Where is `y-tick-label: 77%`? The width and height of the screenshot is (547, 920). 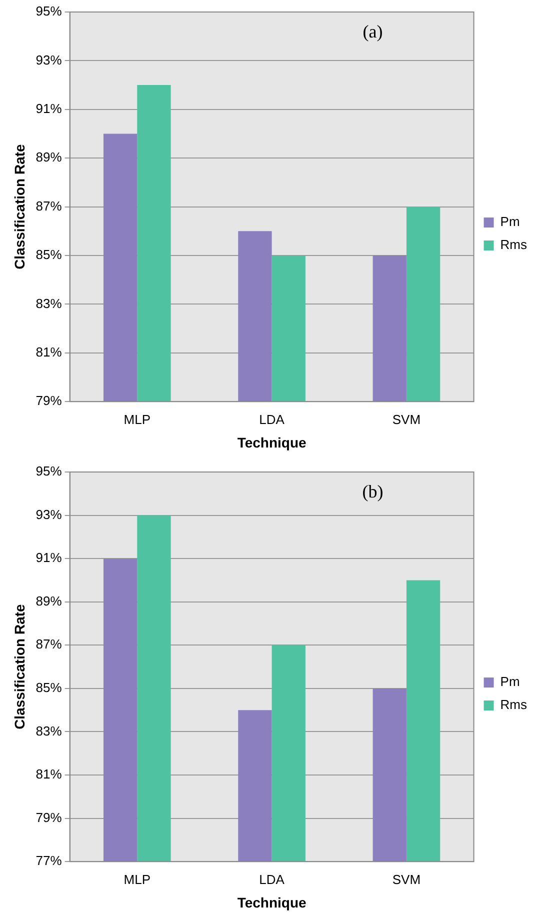
y-tick-label: 77% is located at coordinates (49, 860).